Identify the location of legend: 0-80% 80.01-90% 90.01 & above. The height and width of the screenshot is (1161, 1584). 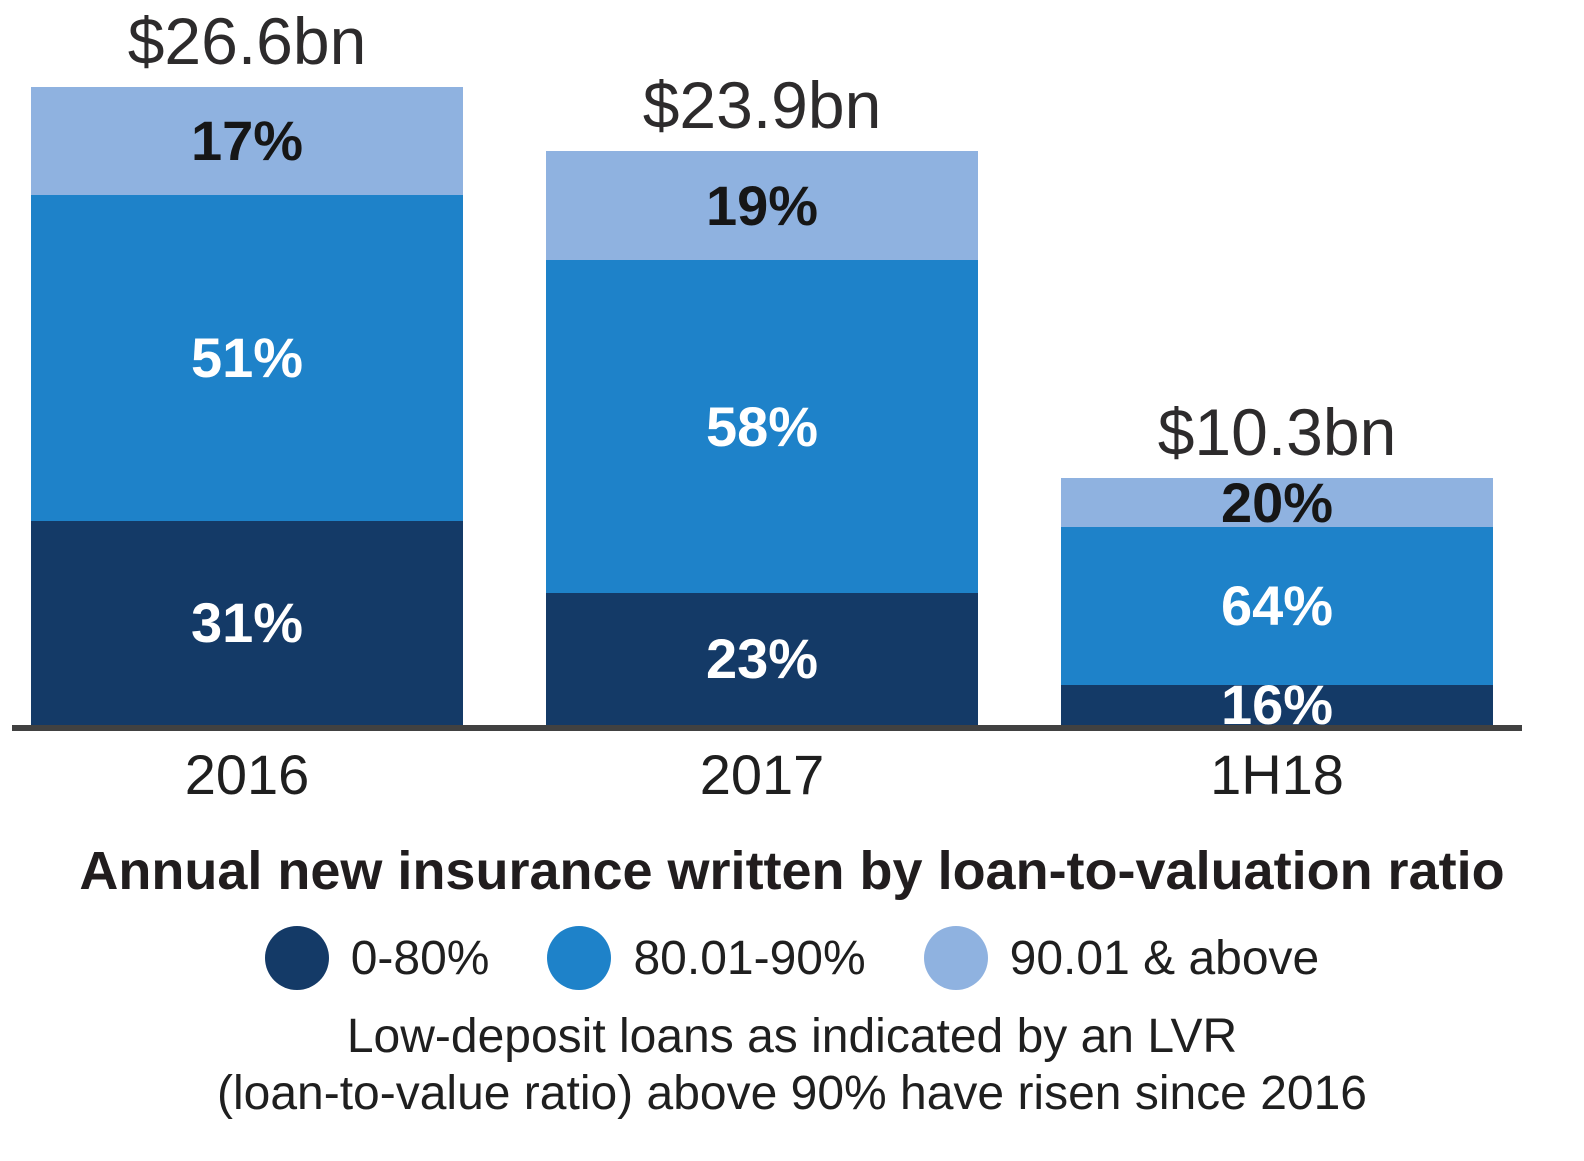
(792, 958).